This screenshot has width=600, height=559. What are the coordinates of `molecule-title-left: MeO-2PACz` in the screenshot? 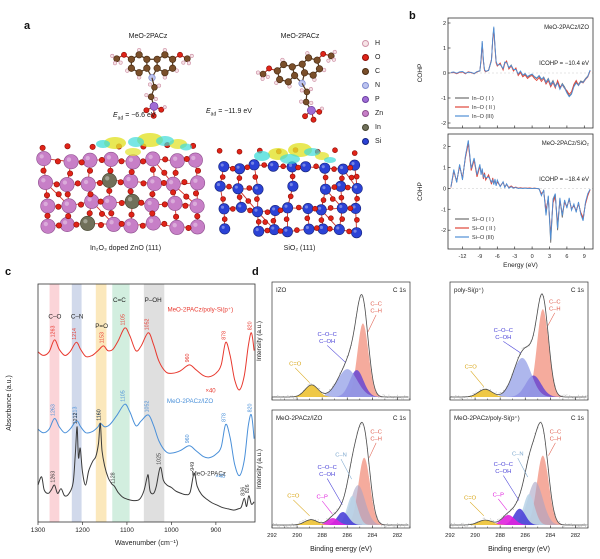 It's located at (148, 36).